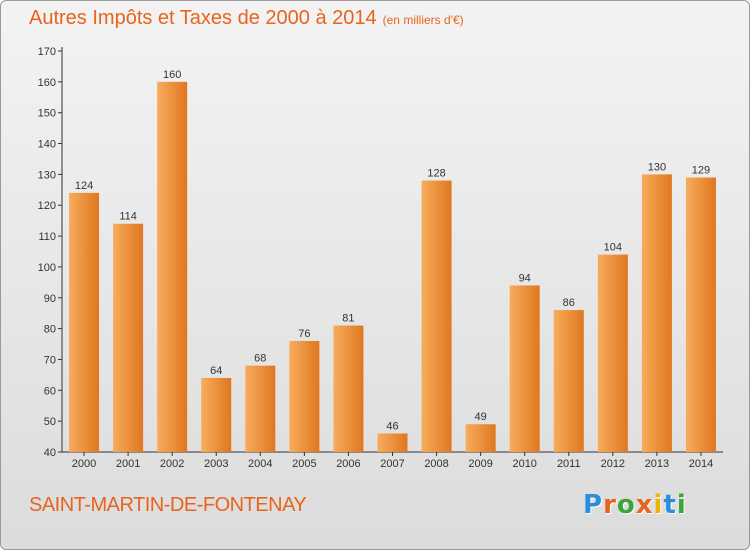 This screenshot has width=750, height=550. What do you see at coordinates (172, 75) in the screenshot?
I see `data-label-2002: 160` at bounding box center [172, 75].